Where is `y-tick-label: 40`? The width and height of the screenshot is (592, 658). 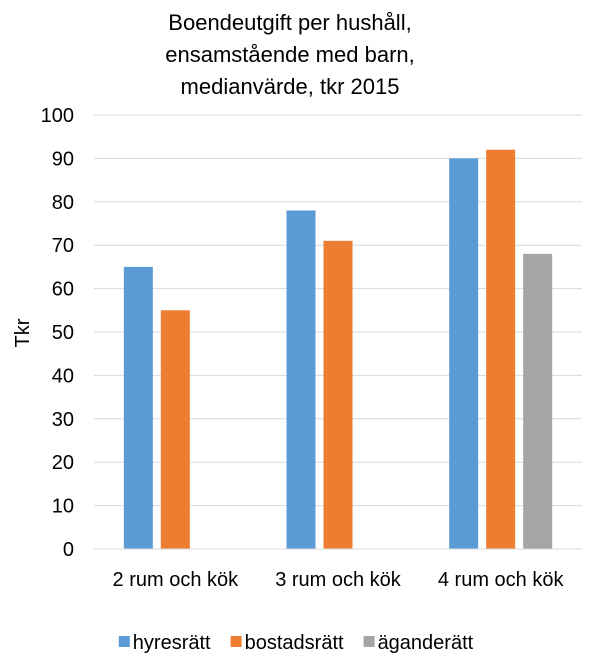 y-tick-label: 40 is located at coordinates (63, 376).